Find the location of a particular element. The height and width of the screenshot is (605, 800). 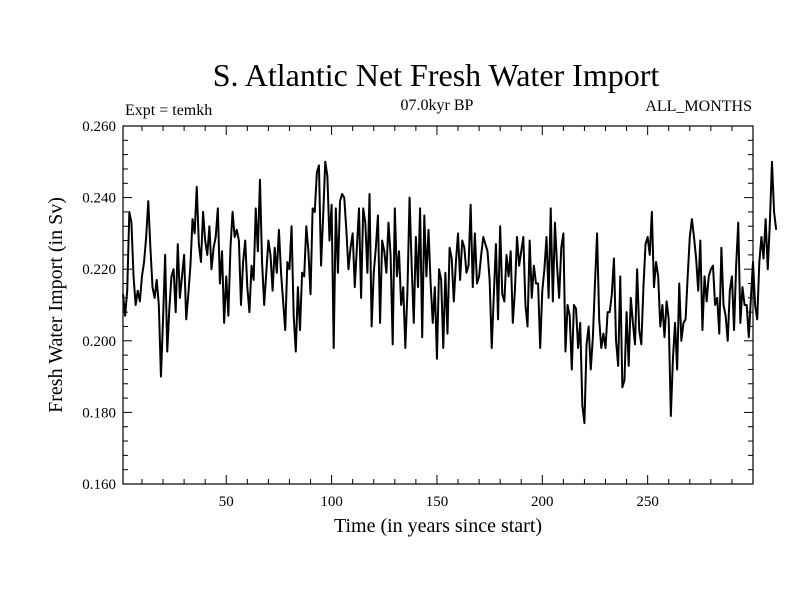

x-tick-label: 200 is located at coordinates (542, 502).